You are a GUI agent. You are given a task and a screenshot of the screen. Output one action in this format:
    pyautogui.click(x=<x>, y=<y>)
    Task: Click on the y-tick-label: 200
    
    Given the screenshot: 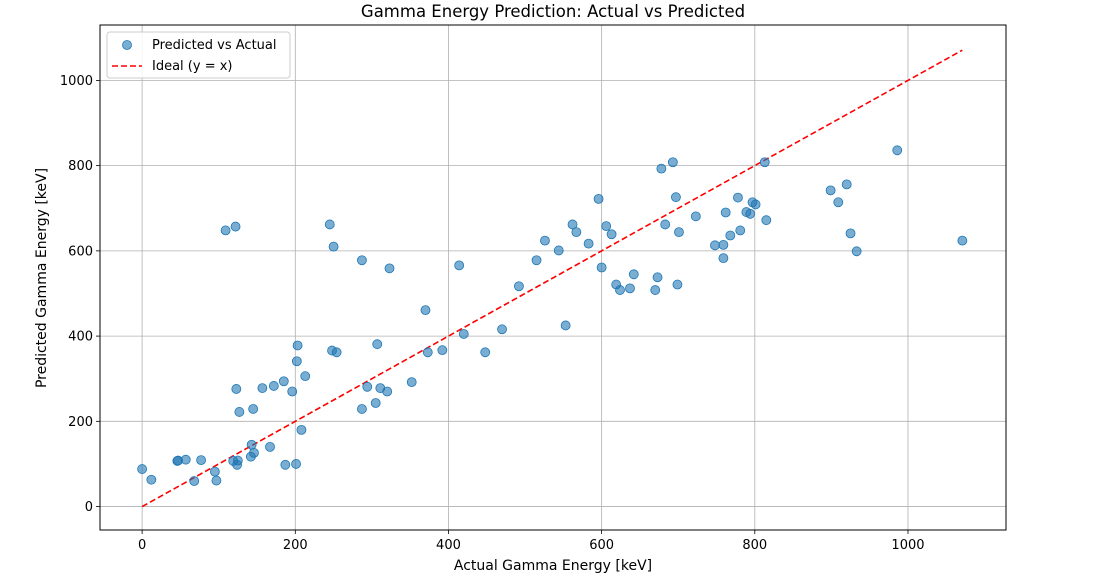 What is the action you would take?
    pyautogui.click(x=80, y=422)
    